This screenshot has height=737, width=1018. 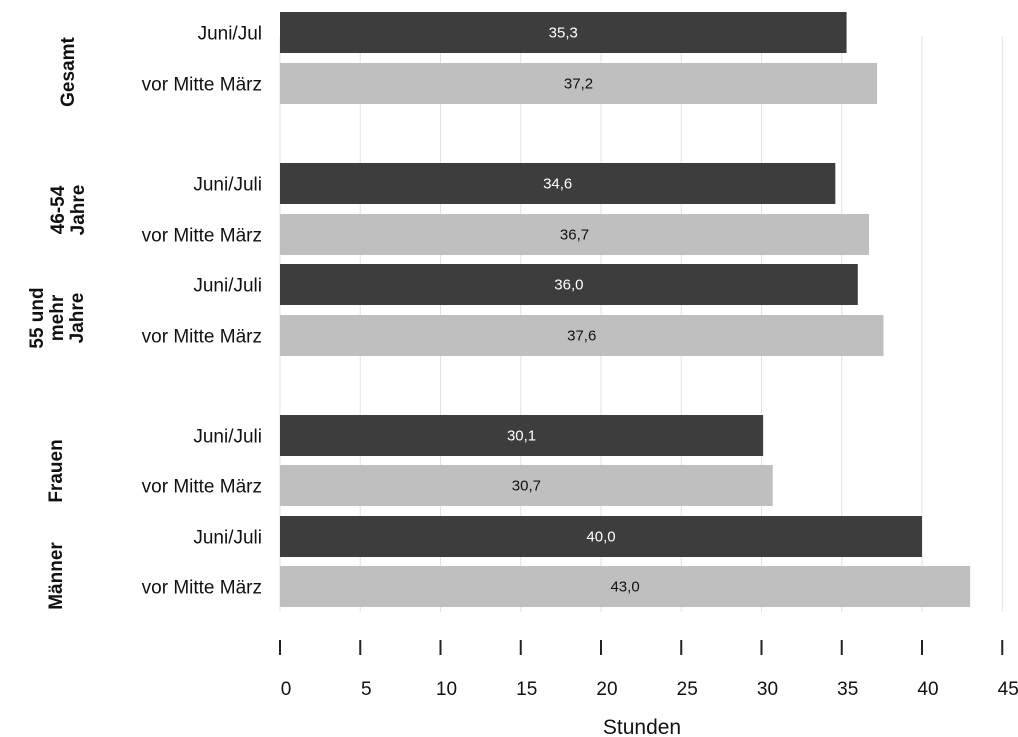 I want to click on category-label-4: Juni/Juli, so click(x=227, y=286).